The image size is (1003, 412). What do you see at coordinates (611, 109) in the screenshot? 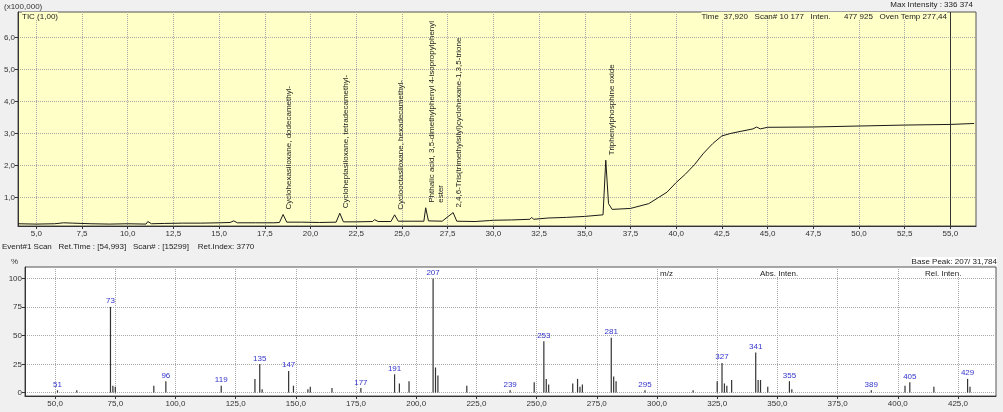
I see `annotation: Triphenylphosphine oxide` at bounding box center [611, 109].